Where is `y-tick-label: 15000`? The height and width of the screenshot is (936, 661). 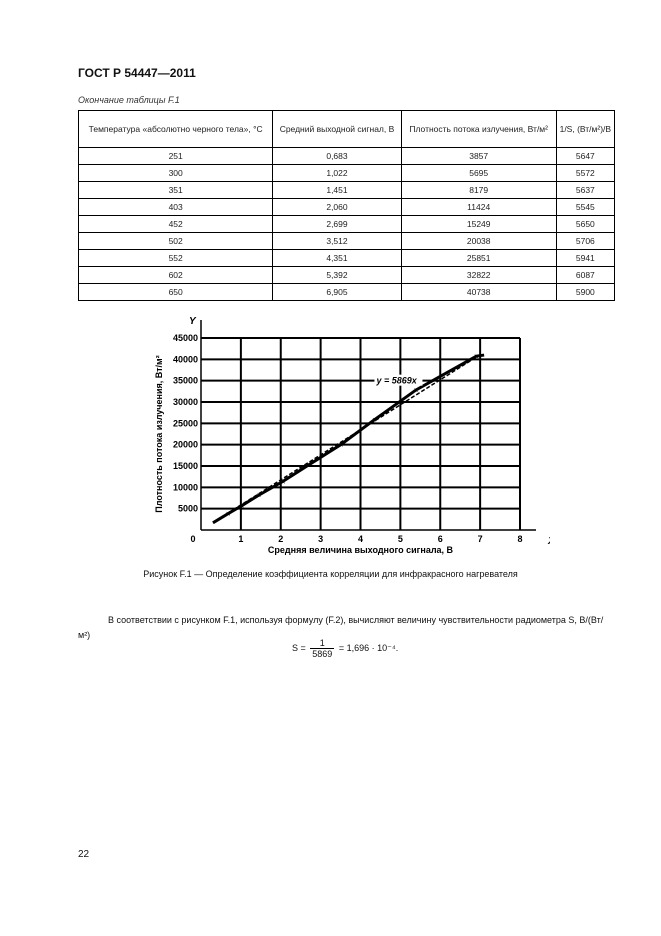 y-tick-label: 15000 is located at coordinates (185, 466).